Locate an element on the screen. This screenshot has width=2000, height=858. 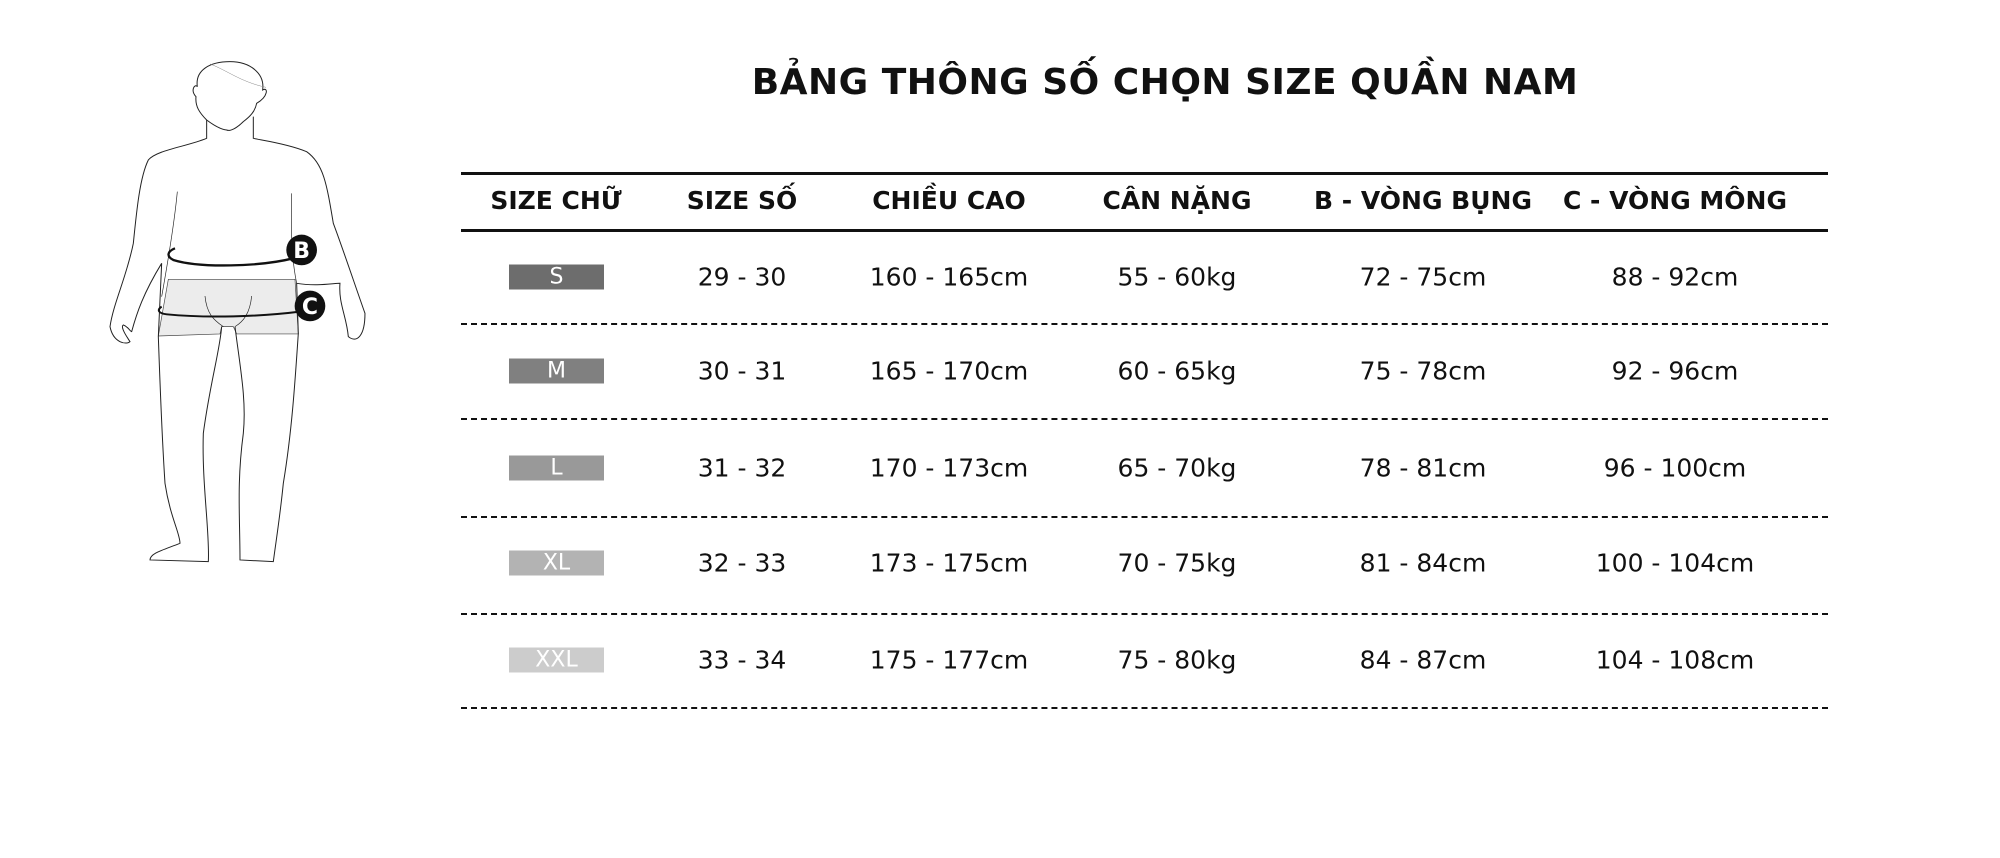
cell-waist: 78 - 81cm is located at coordinates (1423, 468).